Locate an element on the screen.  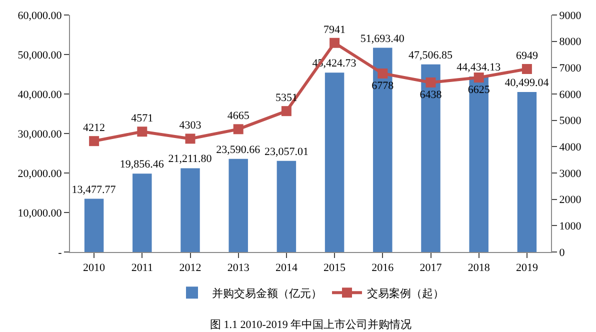
y-tick-label: 40,000.00 is located at coordinates (40, 94).